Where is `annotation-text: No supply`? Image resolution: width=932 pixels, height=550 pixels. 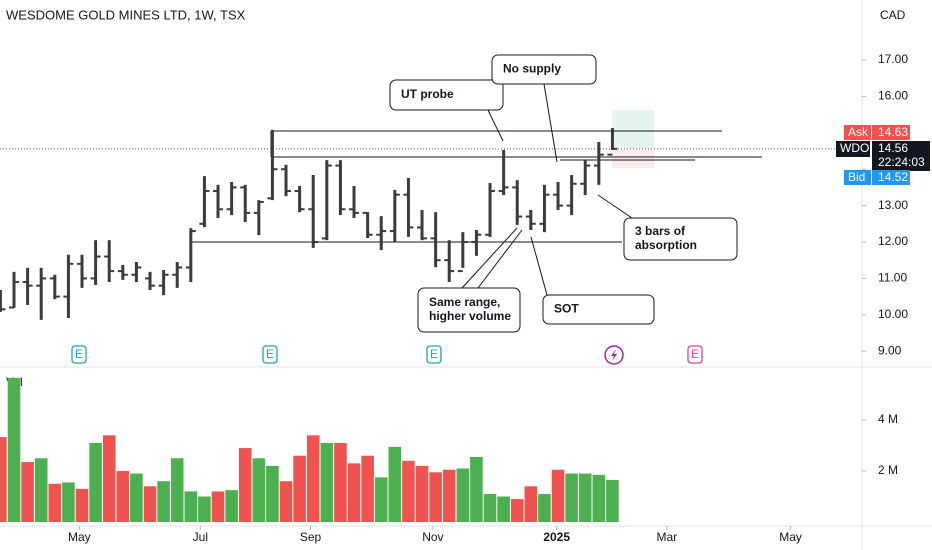 annotation-text: No supply is located at coordinates (532, 69).